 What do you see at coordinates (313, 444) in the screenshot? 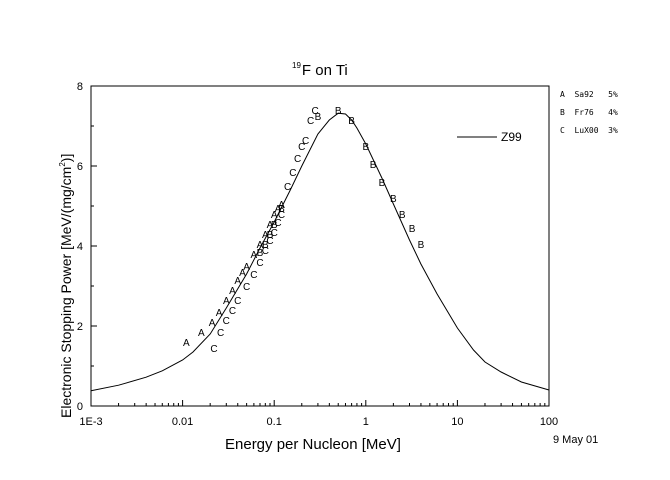
I see `x-axis-label: Energy per Nucleon [MeV]` at bounding box center [313, 444].